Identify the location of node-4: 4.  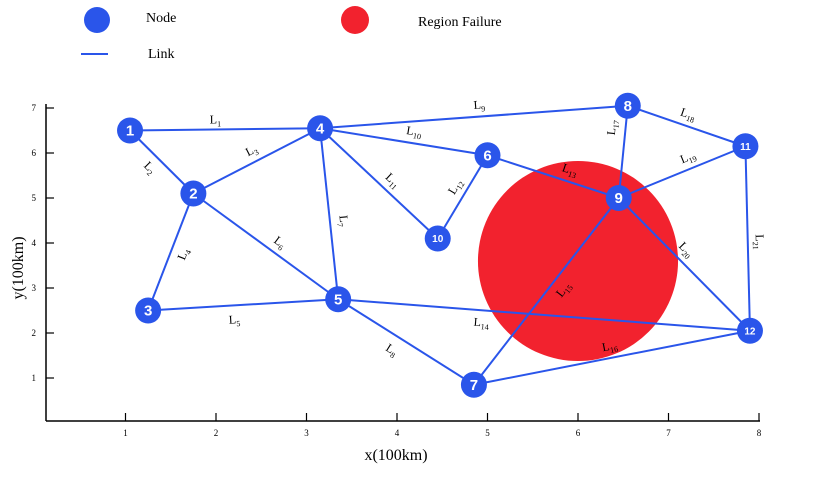
(320, 128).